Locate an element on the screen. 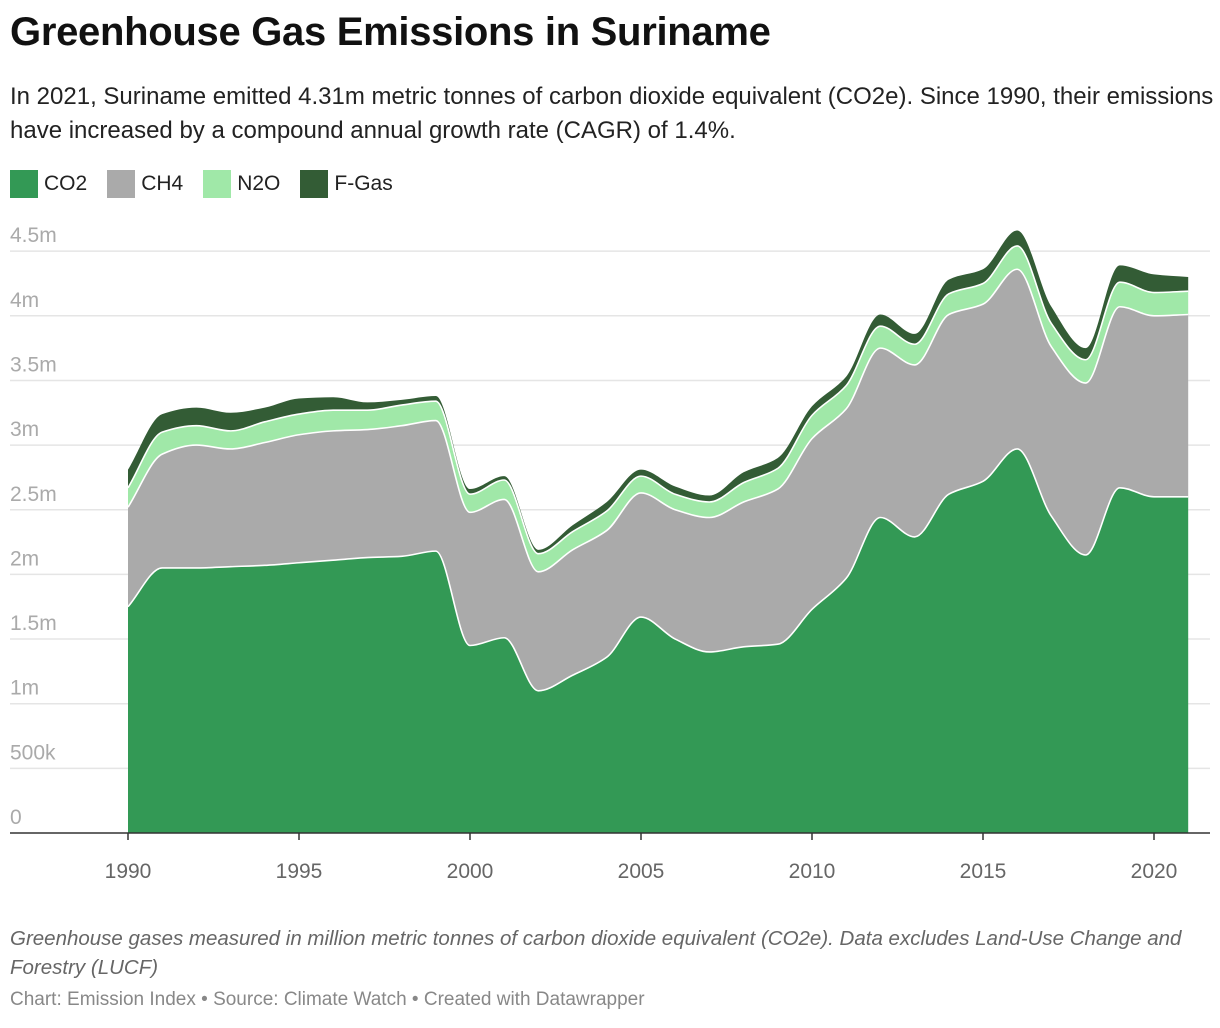 This screenshot has height=1028, width=1220. legend-item-co2: CO2 is located at coordinates (48, 184).